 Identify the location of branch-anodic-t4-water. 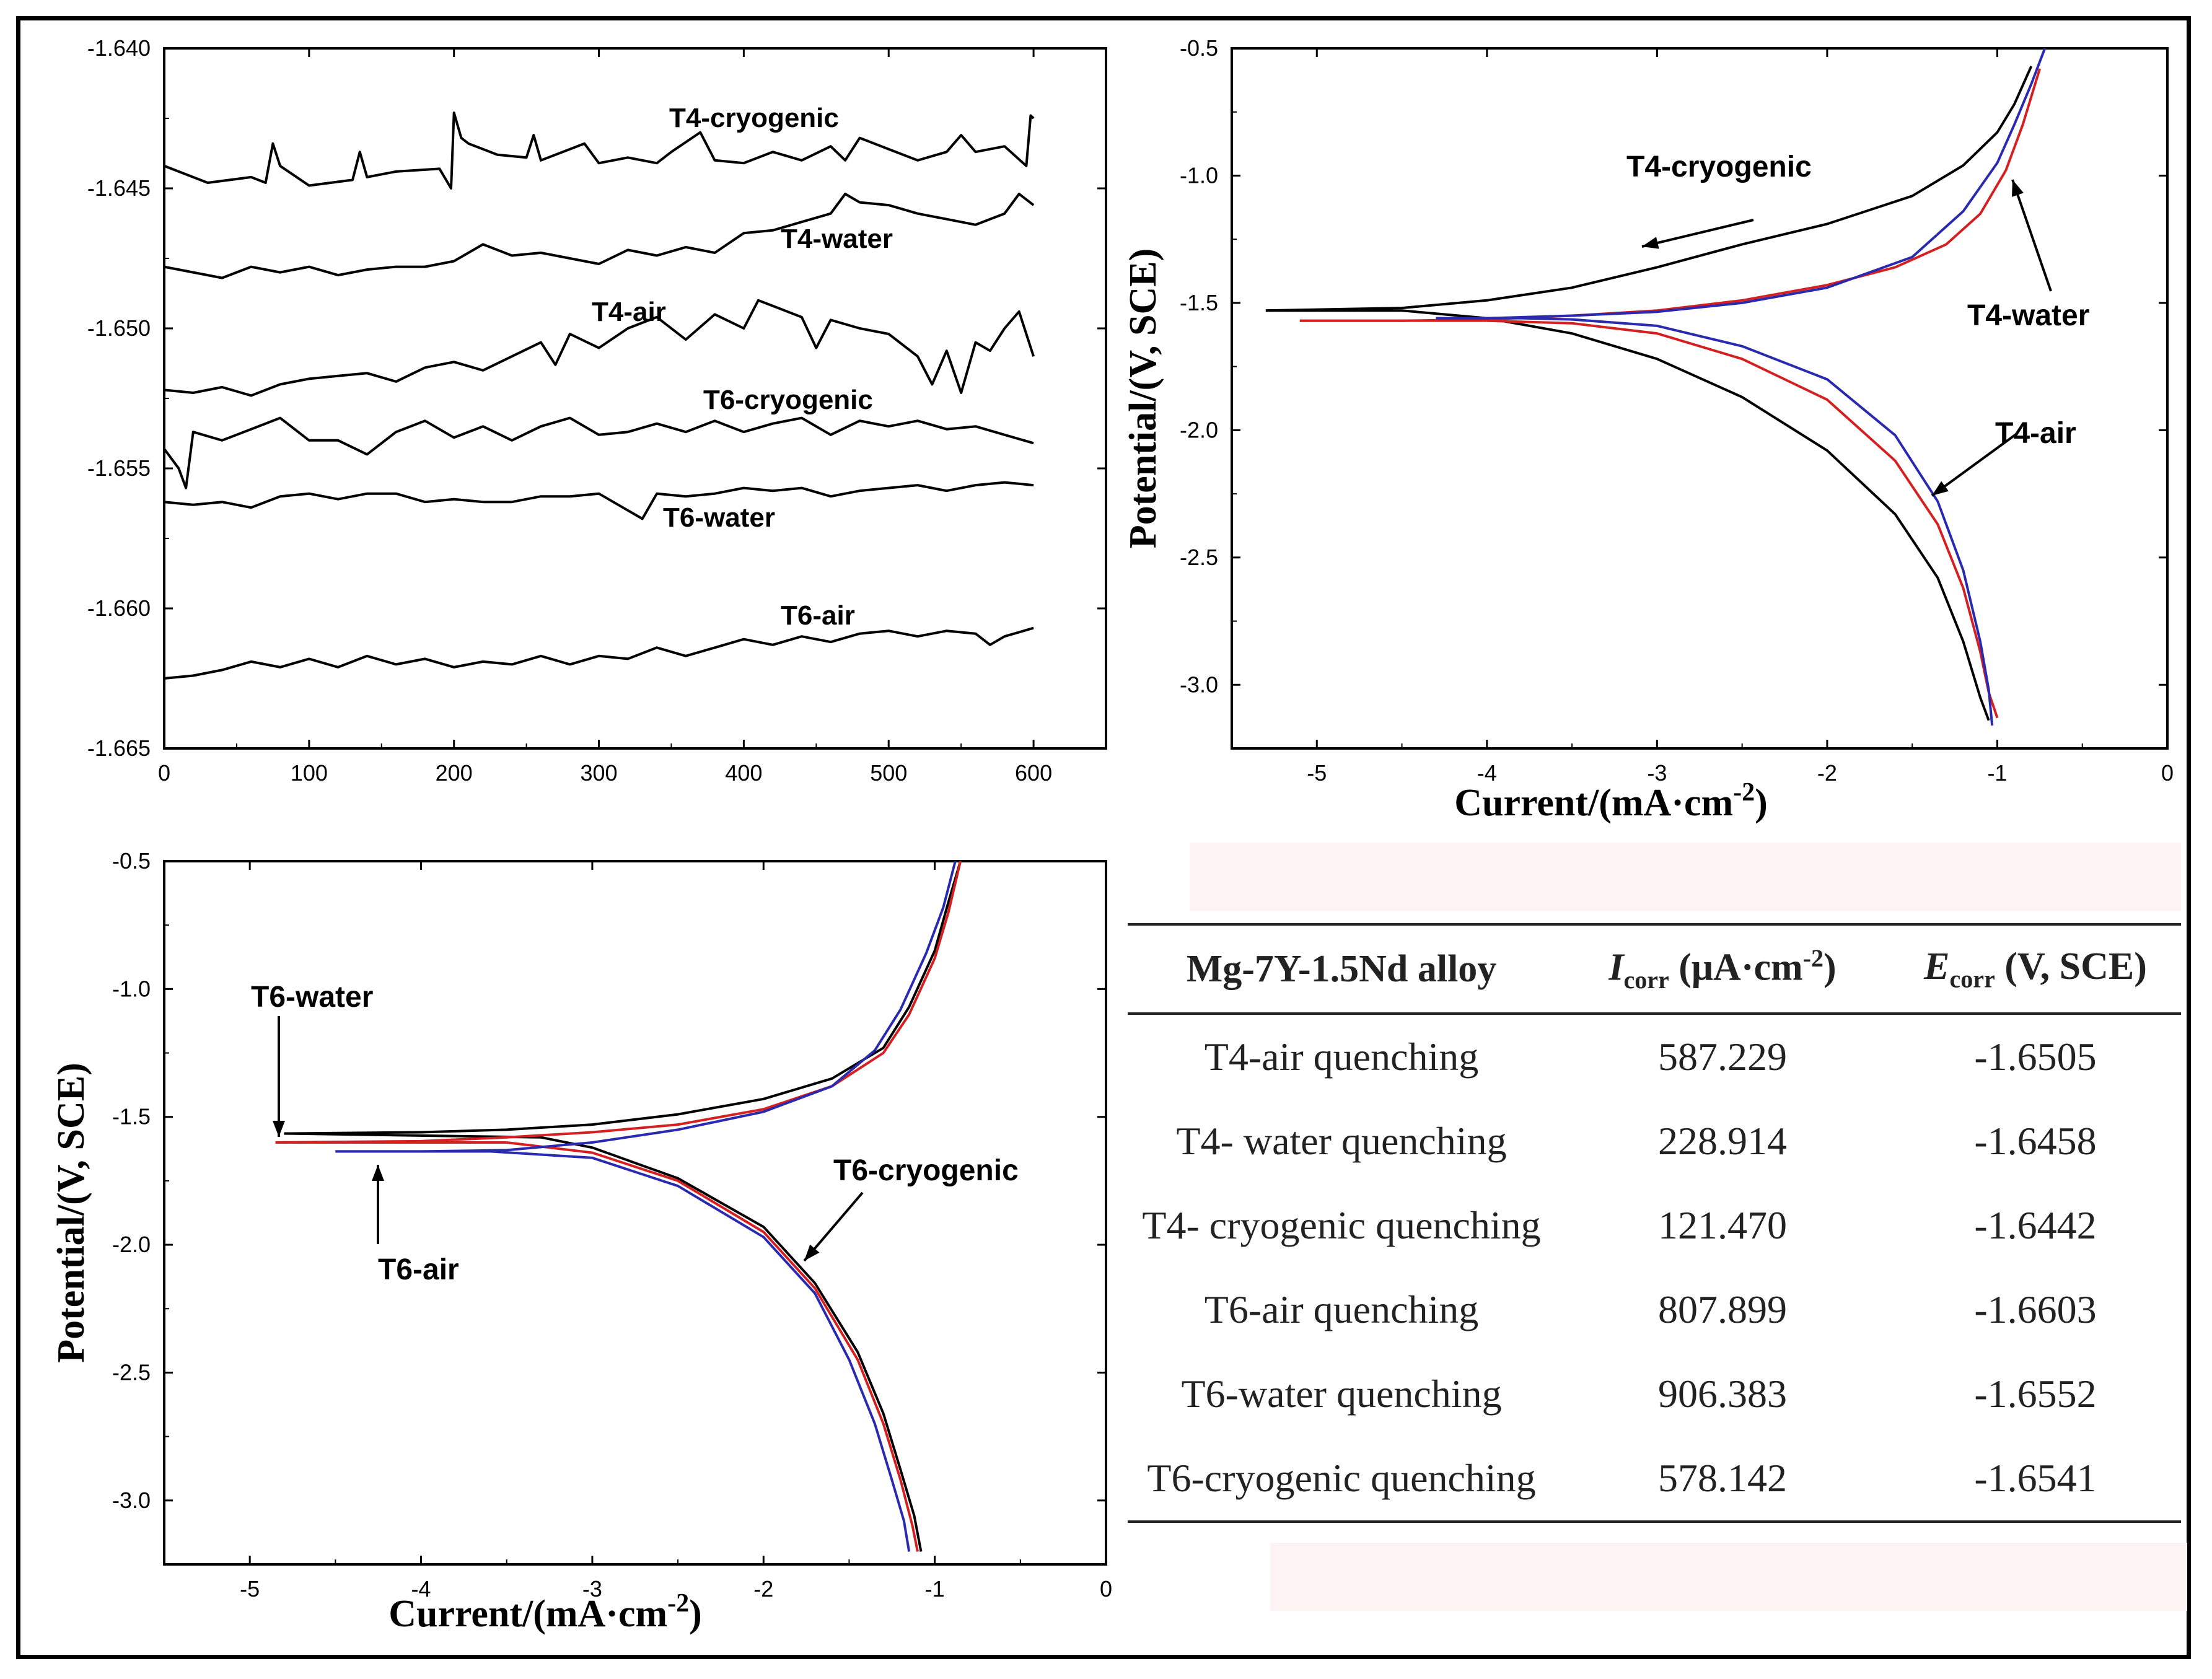
(1670, 195).